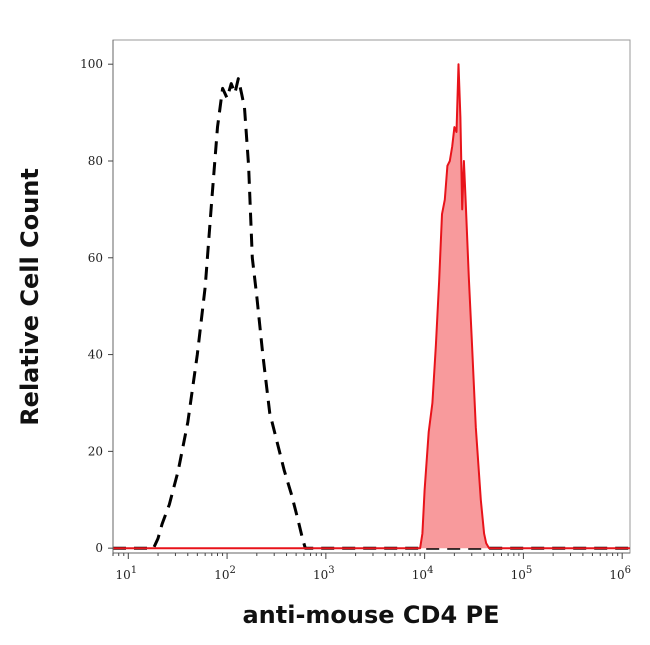 Image resolution: width=650 pixels, height=645 pixels. I want to click on x-axis-ticks: 10¹ 10² 10³ 10⁴ 10⁵ 10⁶, so click(371, 567).